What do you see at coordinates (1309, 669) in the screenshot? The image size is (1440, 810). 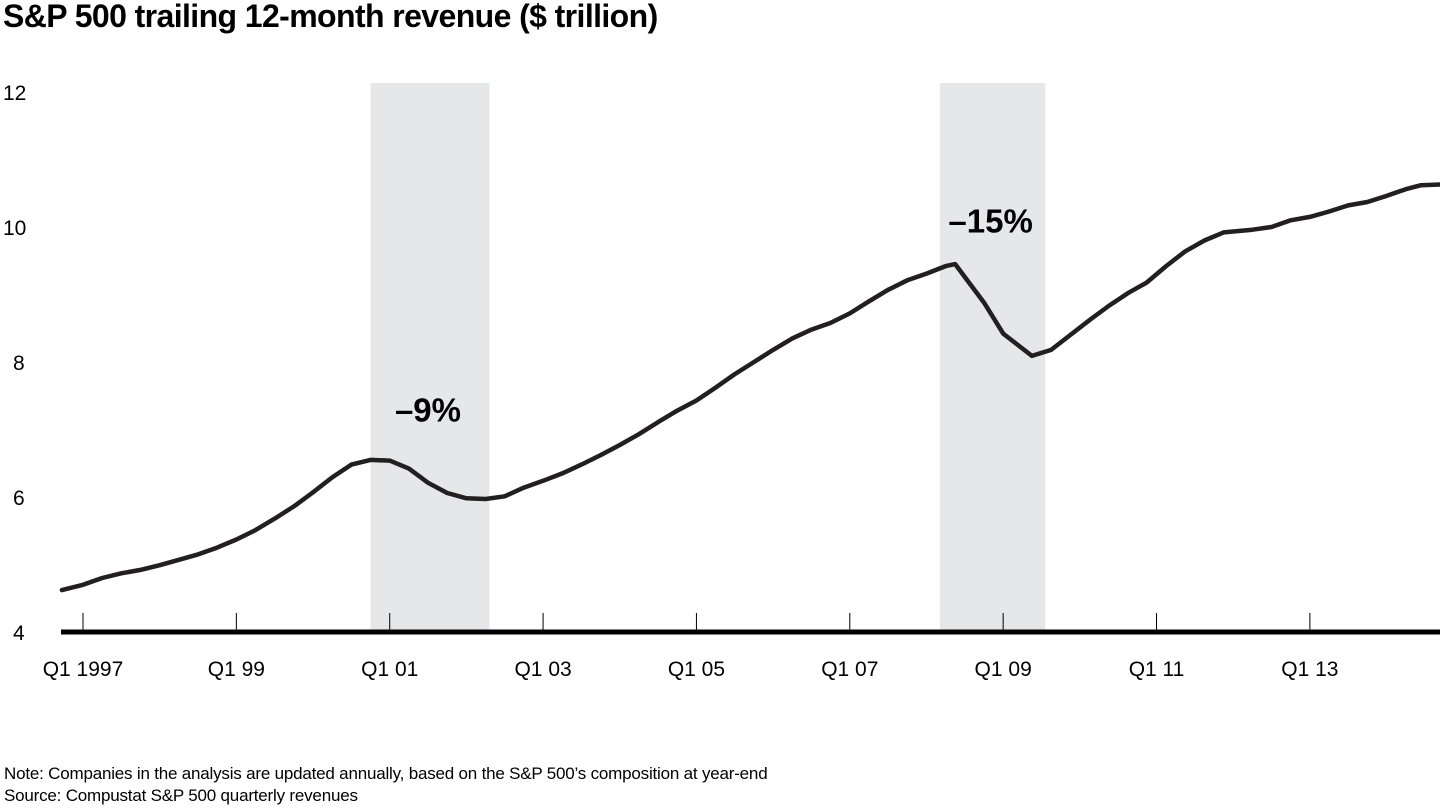 I see `x-tick-label: Q1 13` at bounding box center [1309, 669].